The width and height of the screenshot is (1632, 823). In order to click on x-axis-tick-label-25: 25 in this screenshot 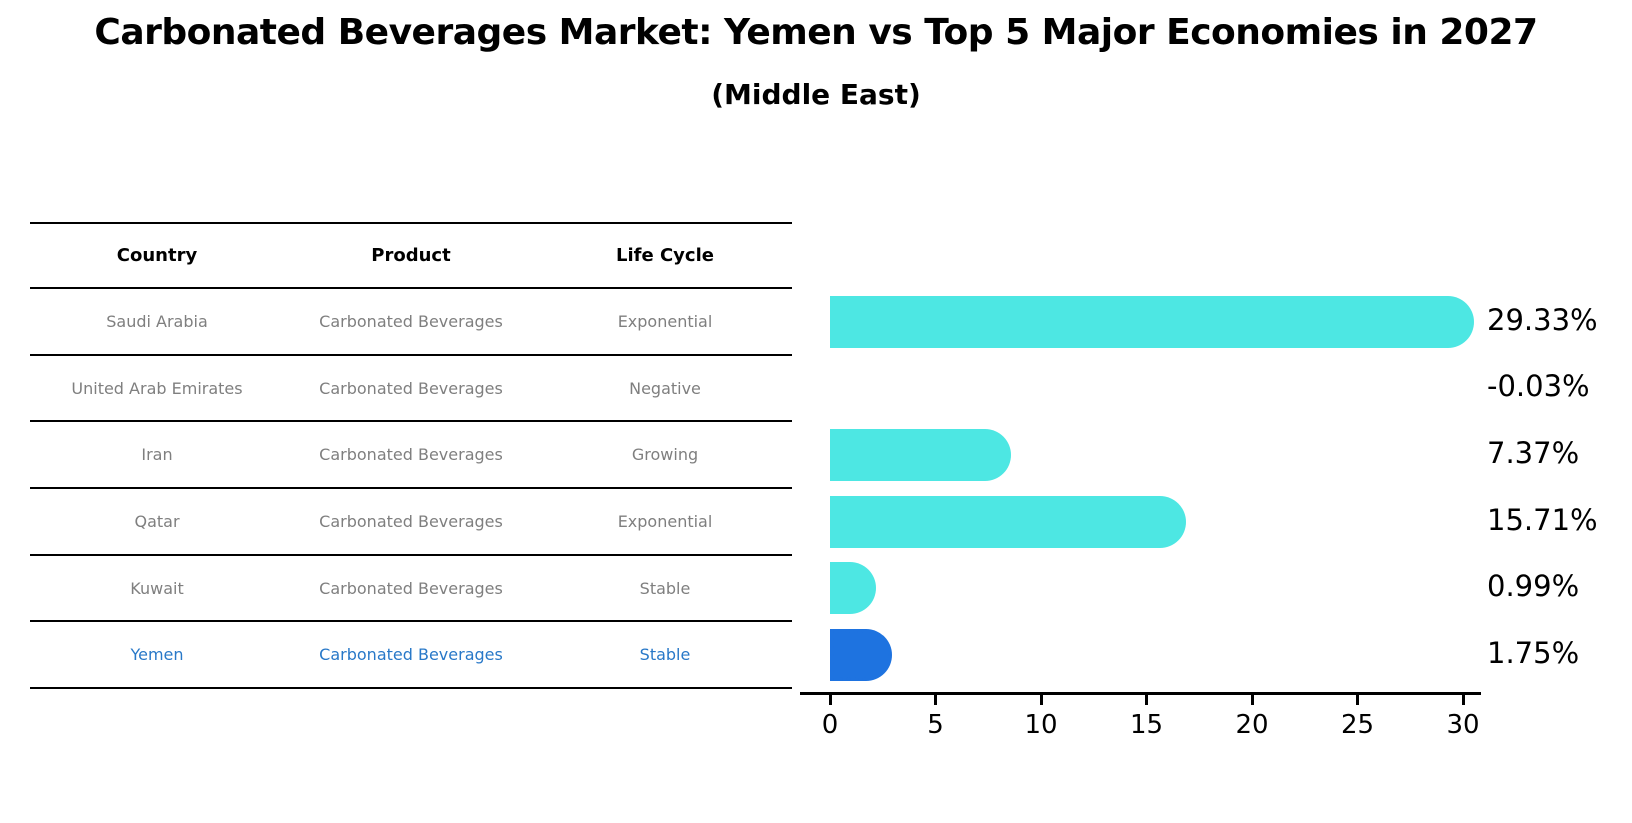, I will do `click(1357, 725)`.